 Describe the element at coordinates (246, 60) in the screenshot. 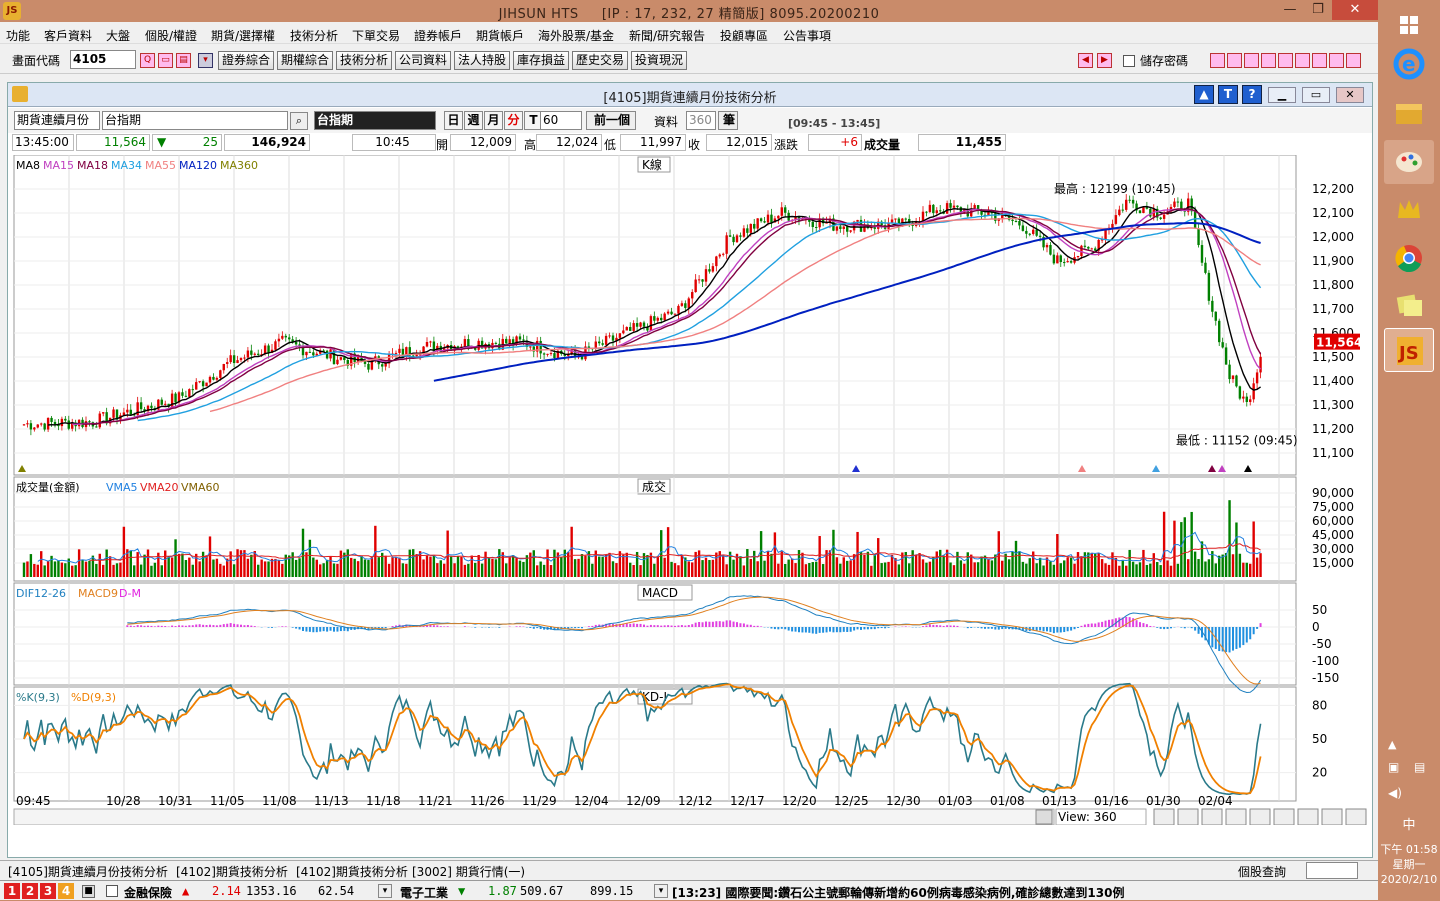

I see `toolbar-button-0: 證券綜合` at that location.